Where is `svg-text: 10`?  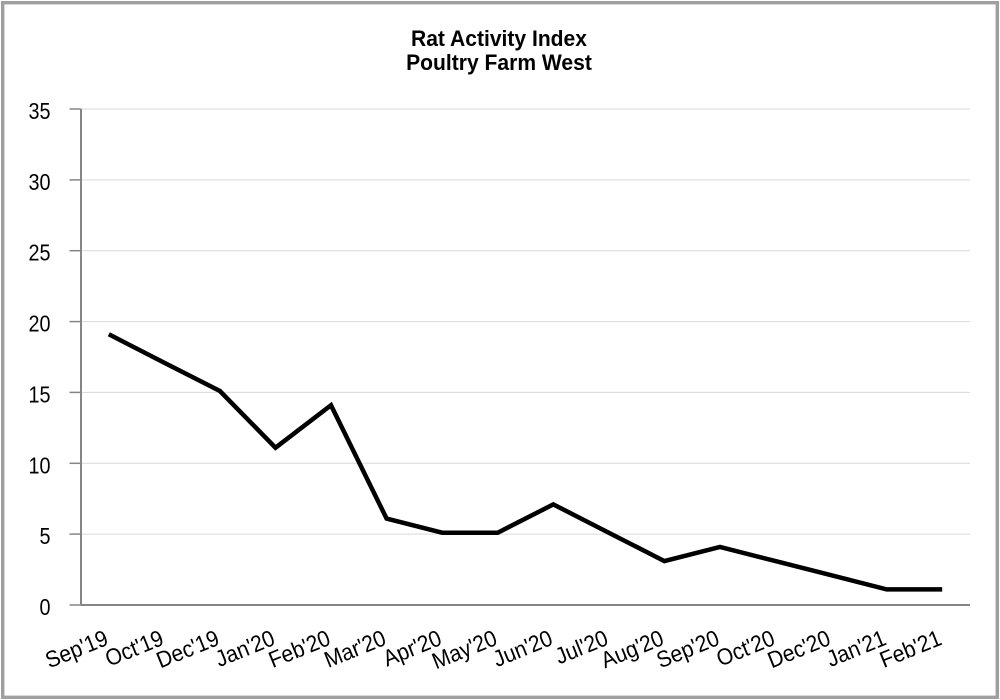
svg-text: 10 is located at coordinates (39, 466).